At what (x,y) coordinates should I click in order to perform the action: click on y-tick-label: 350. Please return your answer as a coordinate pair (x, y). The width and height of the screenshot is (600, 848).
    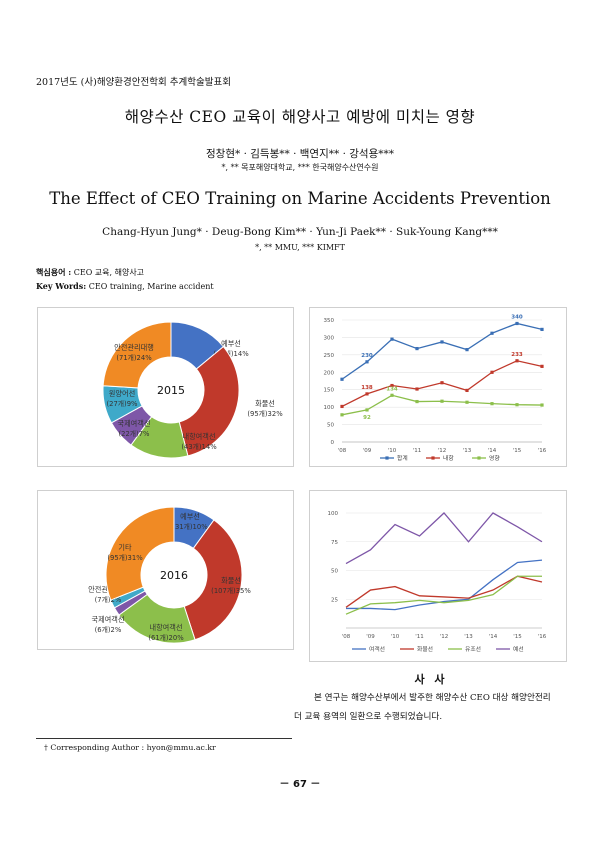
    Looking at the image, I should click on (329, 321).